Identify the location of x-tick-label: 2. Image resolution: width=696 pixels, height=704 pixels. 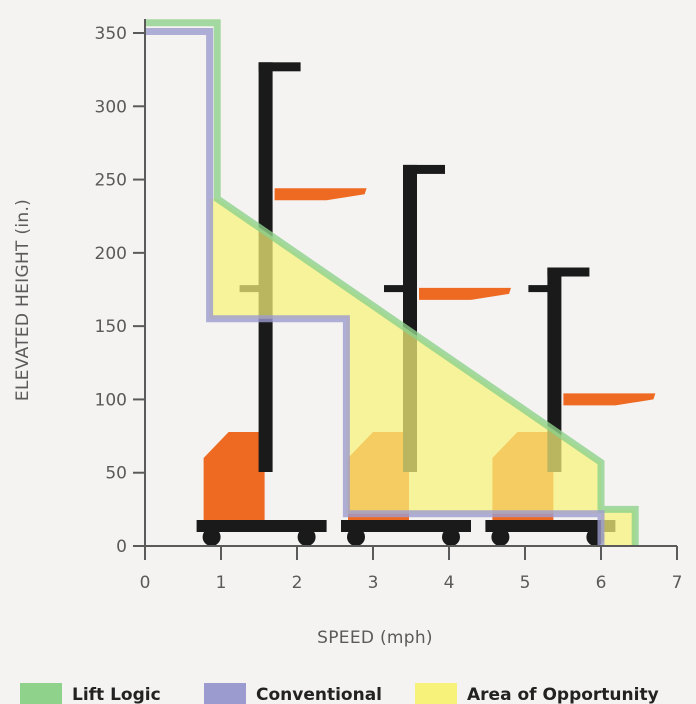
(297, 583).